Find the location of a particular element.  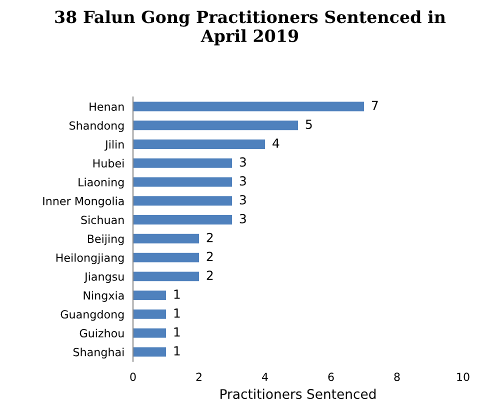

y-tick-label: Liaoning is located at coordinates (101, 183).